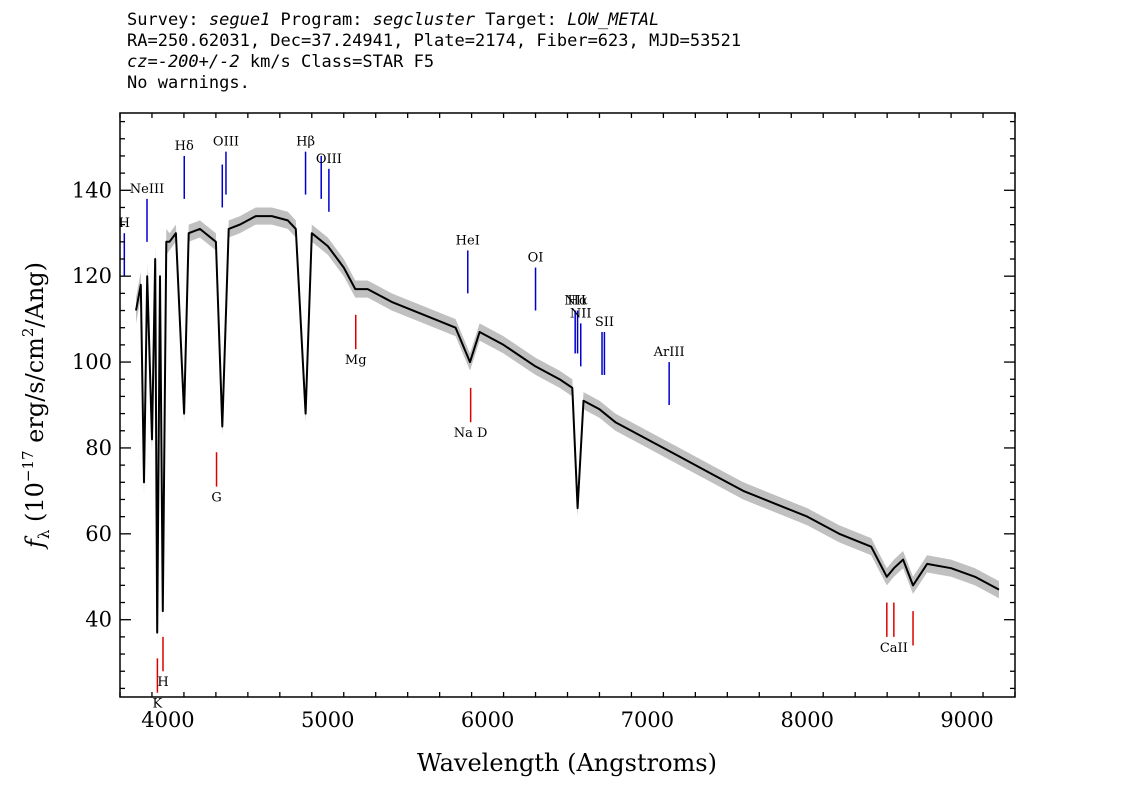 The image size is (1134, 810). Describe the element at coordinates (613, 20) in the screenshot. I see `target-value: LOW_METAL` at that location.